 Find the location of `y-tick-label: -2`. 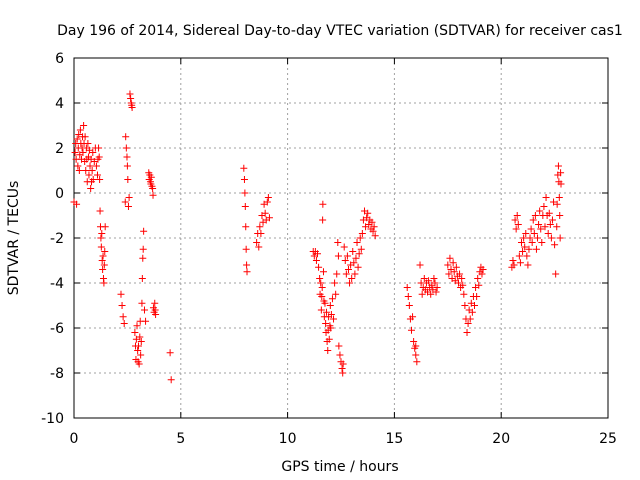

y-tick-label: -2 is located at coordinates (57, 239).